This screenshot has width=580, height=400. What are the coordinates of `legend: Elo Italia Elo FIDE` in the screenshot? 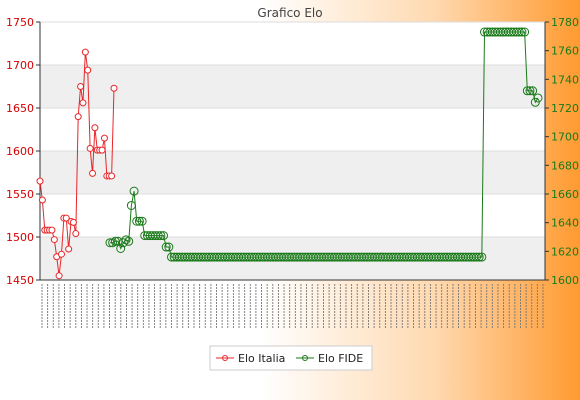 It's located at (291, 358).